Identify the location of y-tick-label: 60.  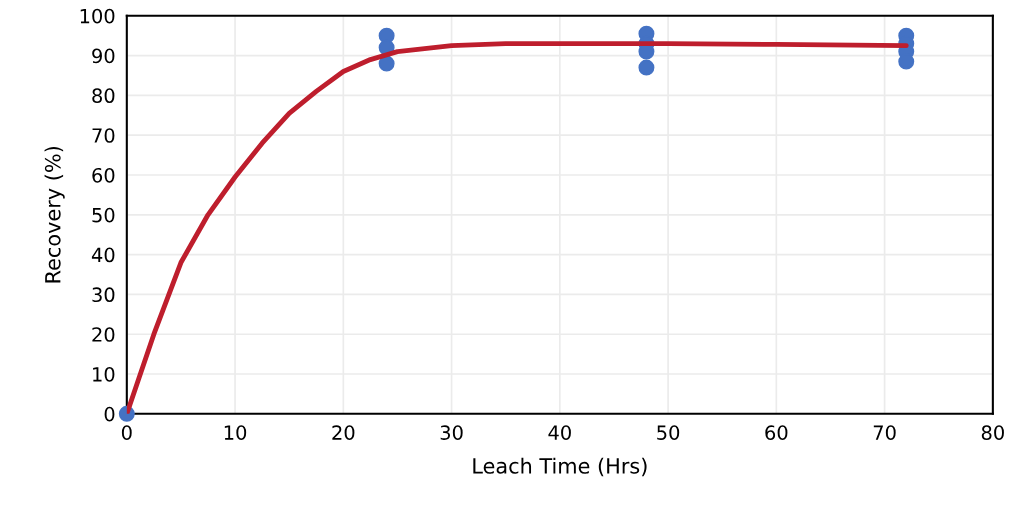
(103, 175).